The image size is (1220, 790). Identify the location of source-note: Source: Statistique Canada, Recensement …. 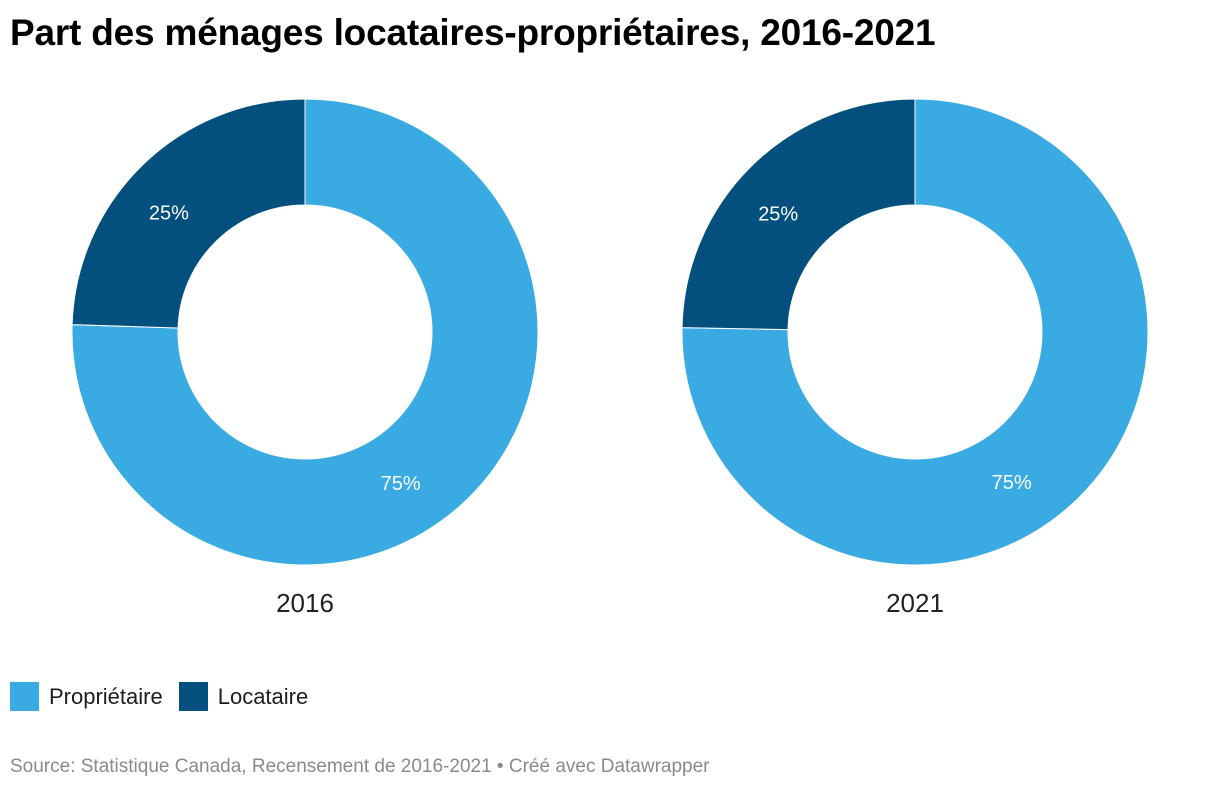
(360, 766).